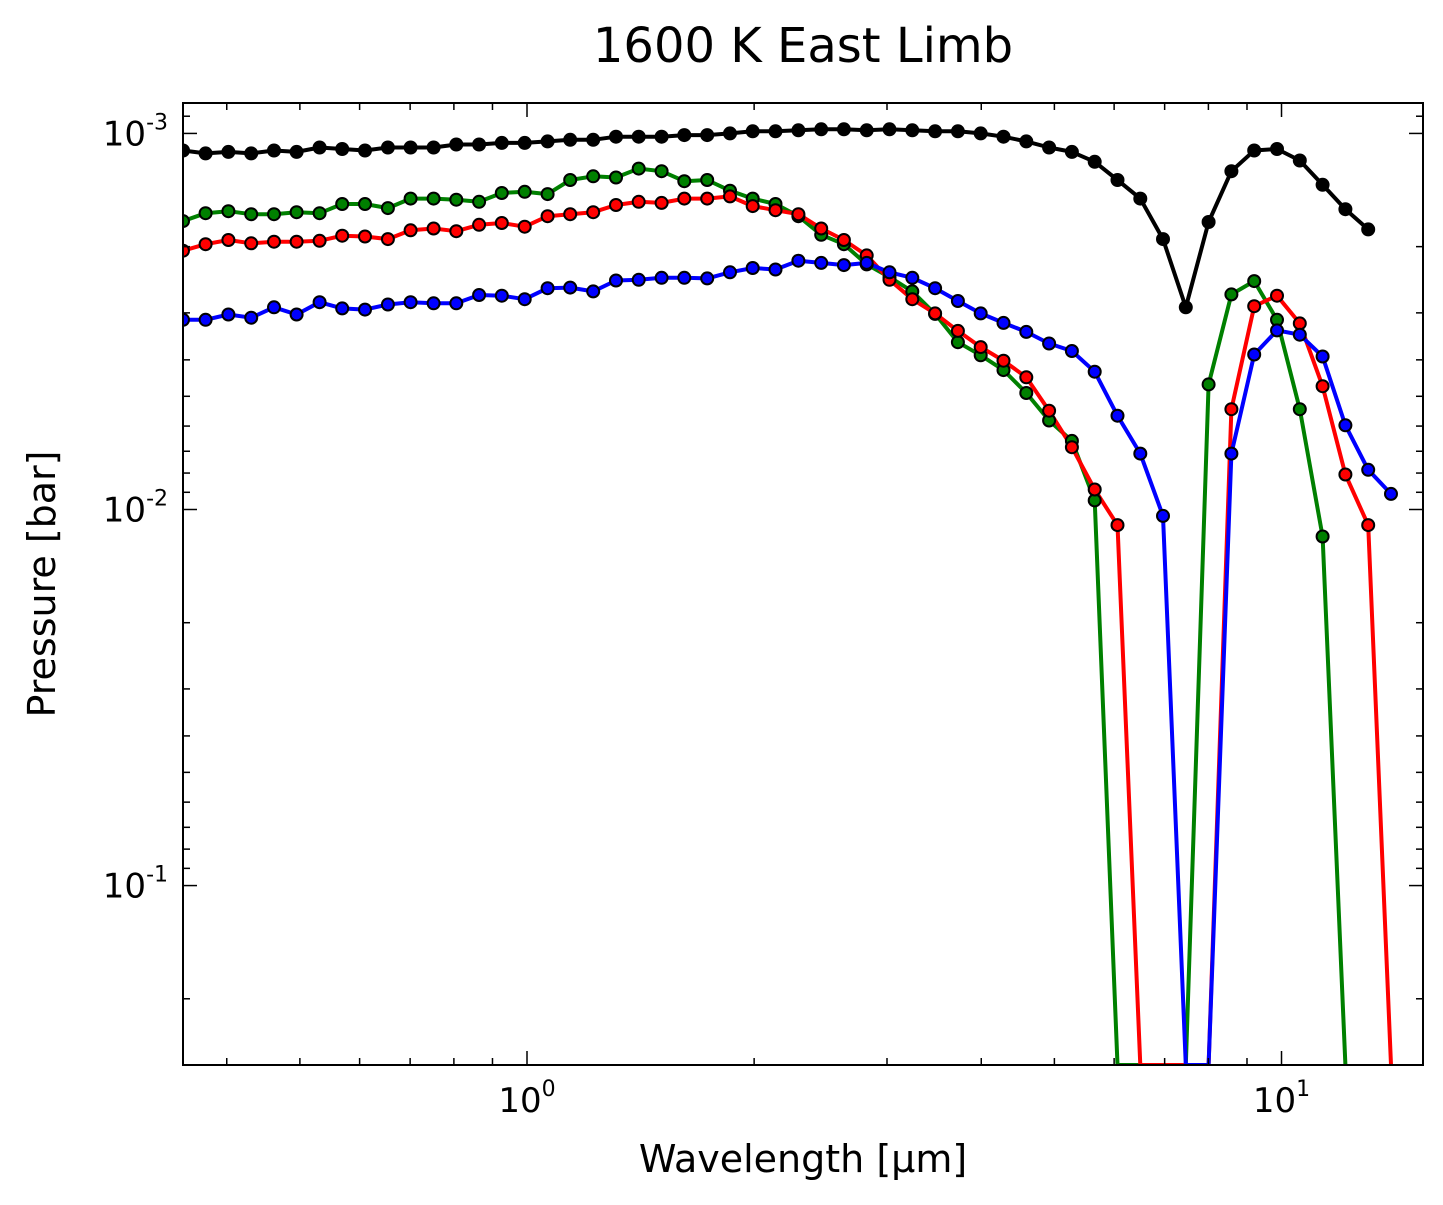  I want to click on chart-title: 1600 K East Limb, so click(803, 46).